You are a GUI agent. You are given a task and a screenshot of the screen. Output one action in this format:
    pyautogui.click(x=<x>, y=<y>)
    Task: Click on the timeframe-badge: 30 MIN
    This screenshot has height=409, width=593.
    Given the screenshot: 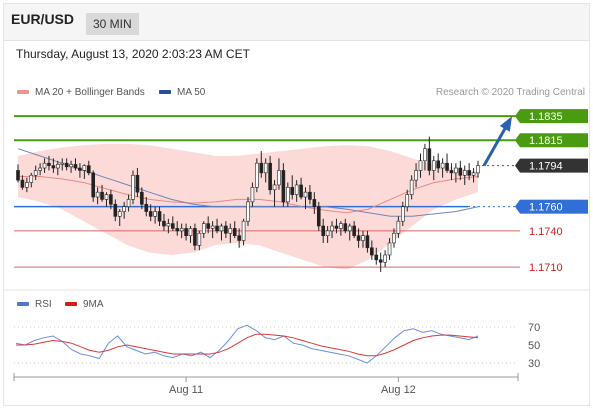 What is the action you would take?
    pyautogui.click(x=112, y=24)
    